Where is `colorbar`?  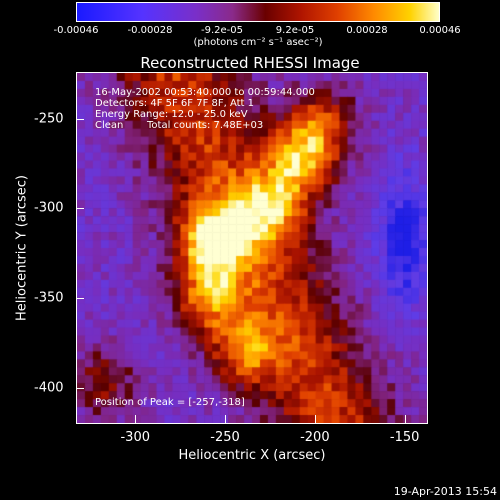
colorbar is located at coordinates (258, 12).